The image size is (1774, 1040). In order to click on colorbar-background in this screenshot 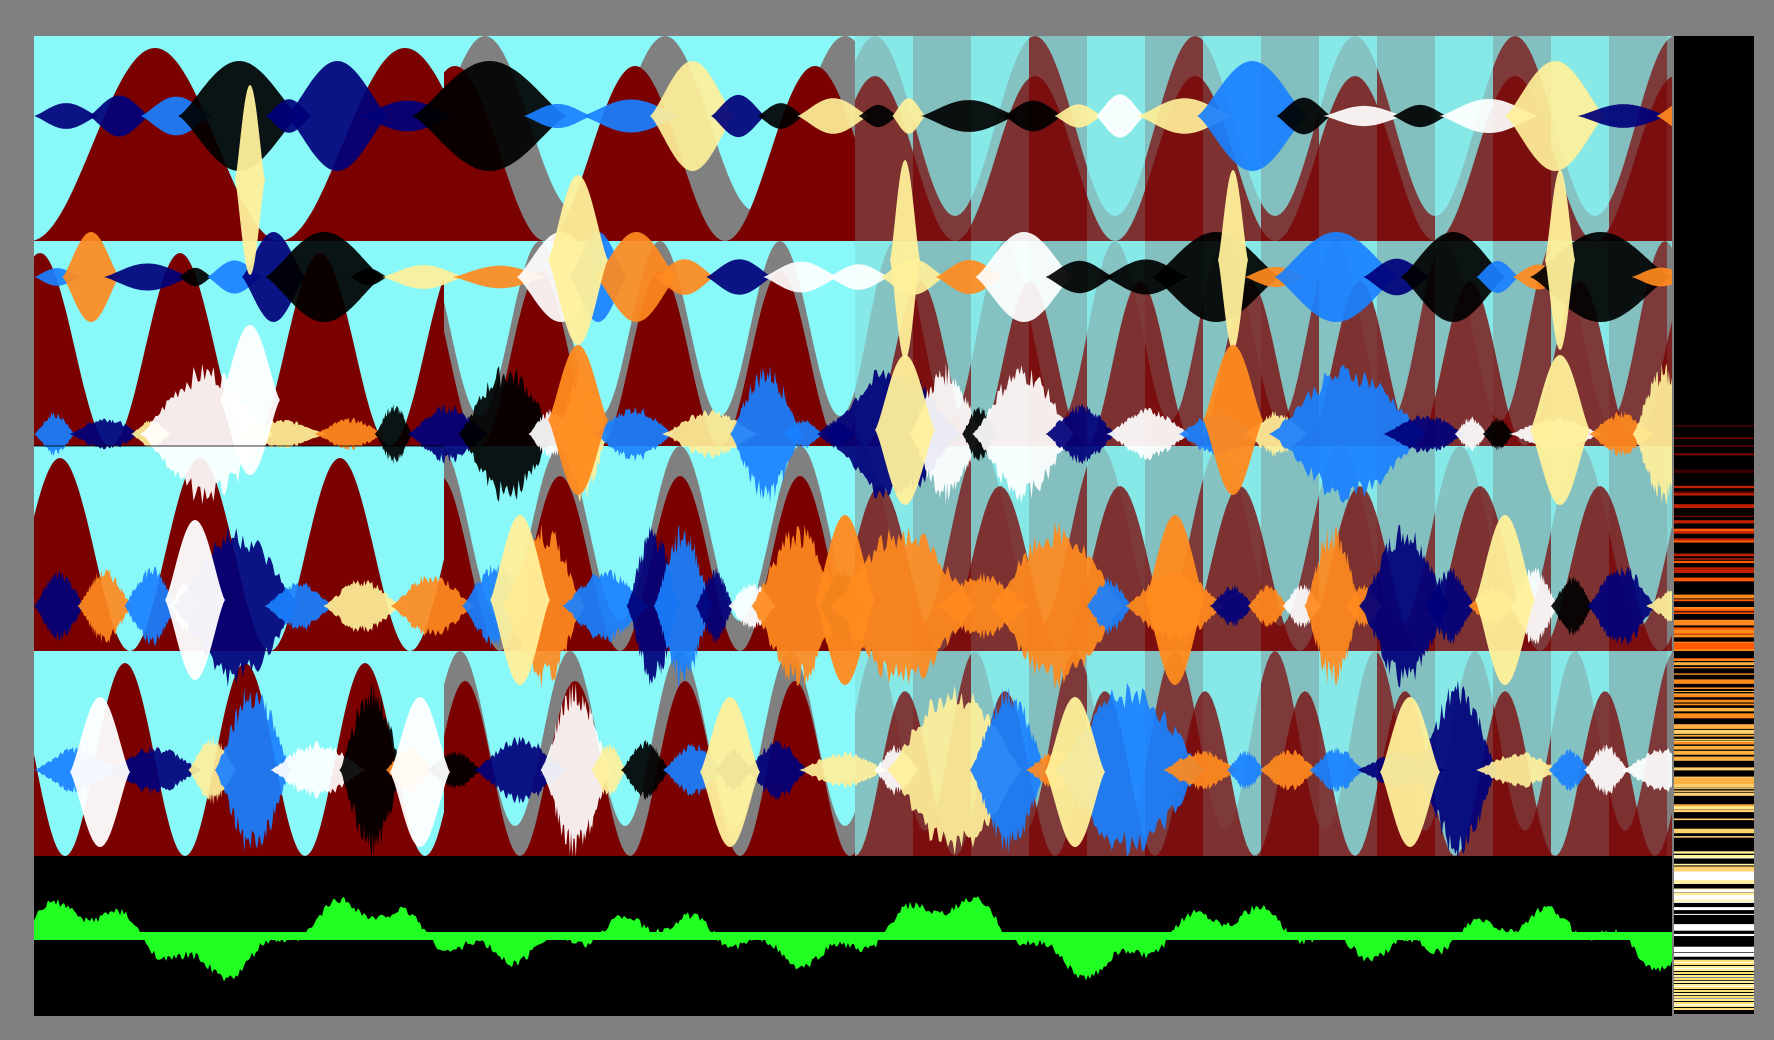, I will do `click(1714, 525)`.